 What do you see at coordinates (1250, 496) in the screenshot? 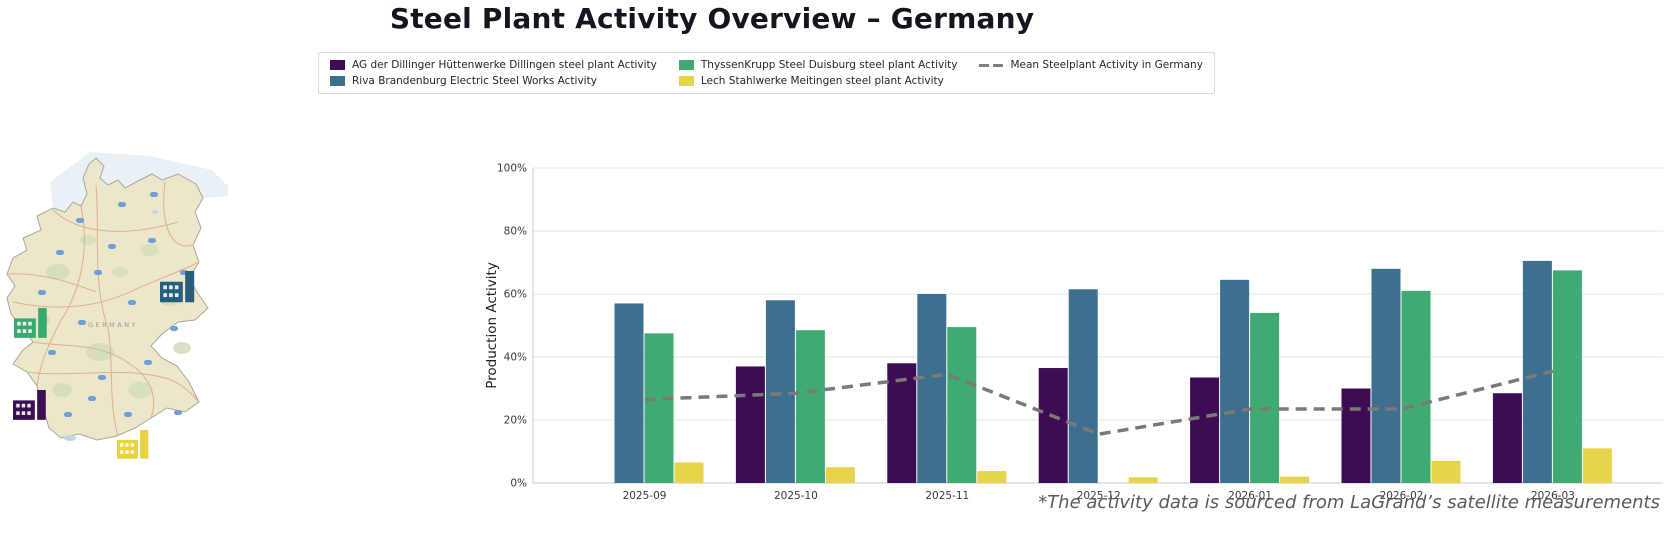
I see `x-tick-label: 2026-01` at bounding box center [1250, 496].